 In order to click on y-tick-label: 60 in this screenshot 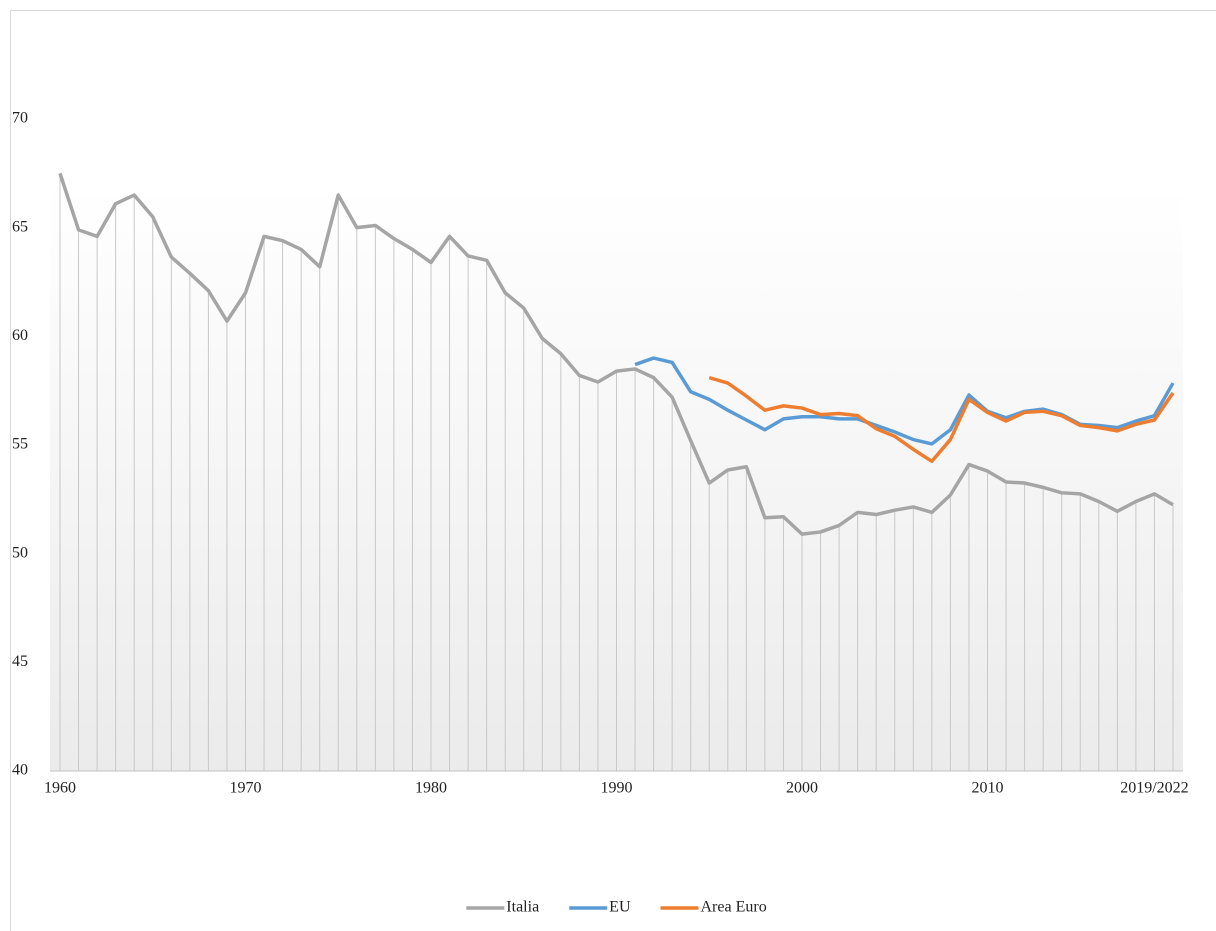, I will do `click(20, 335)`.